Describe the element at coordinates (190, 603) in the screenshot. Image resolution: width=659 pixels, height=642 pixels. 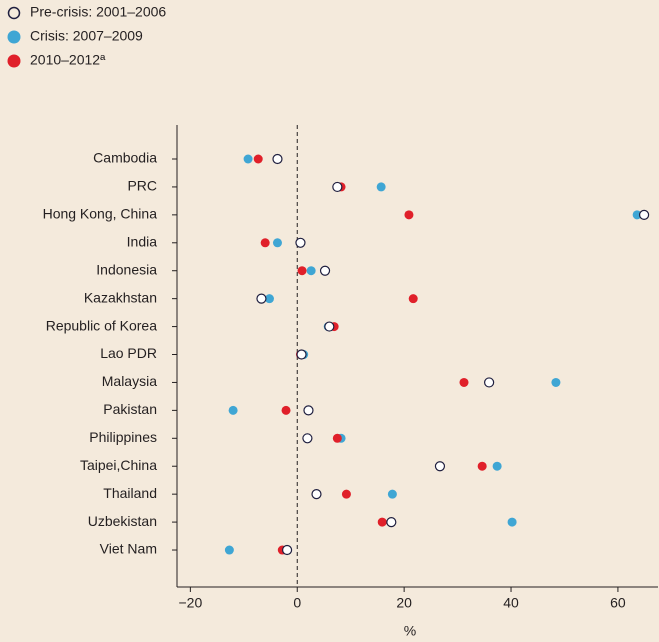
I see `x-tick-label: −20` at that location.